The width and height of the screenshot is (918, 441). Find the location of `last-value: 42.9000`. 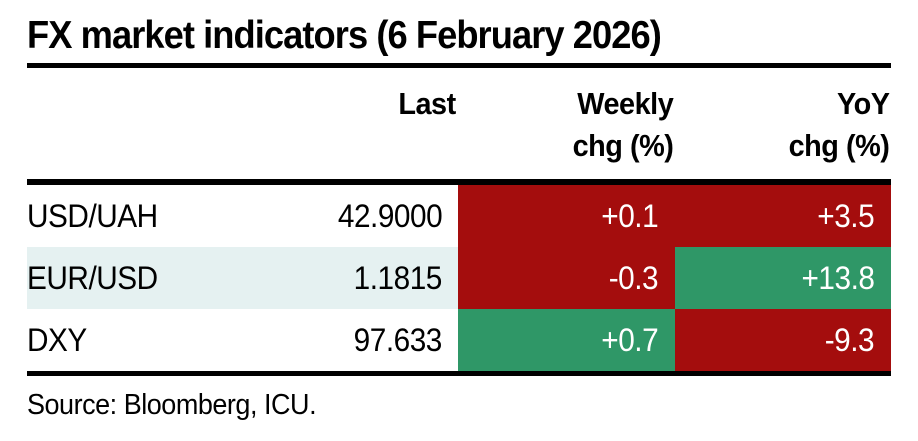

last-value: 42.9000 is located at coordinates (390, 215).